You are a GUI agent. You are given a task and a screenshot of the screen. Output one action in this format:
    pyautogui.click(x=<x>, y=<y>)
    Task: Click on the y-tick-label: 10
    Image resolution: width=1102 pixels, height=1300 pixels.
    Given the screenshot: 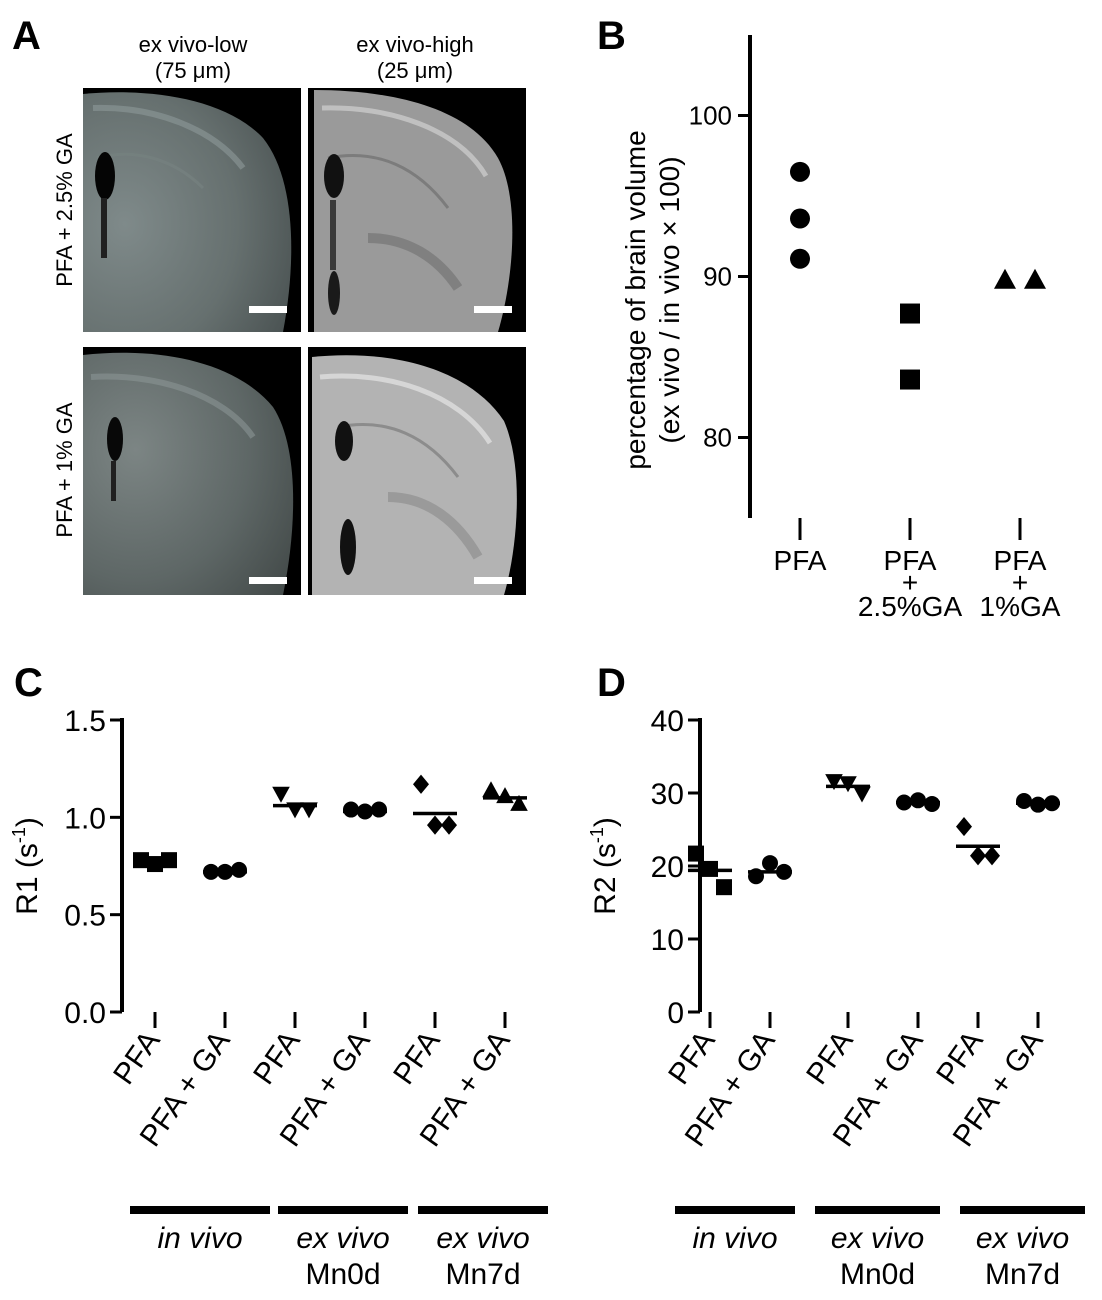 What is the action you would take?
    pyautogui.click(x=667, y=940)
    